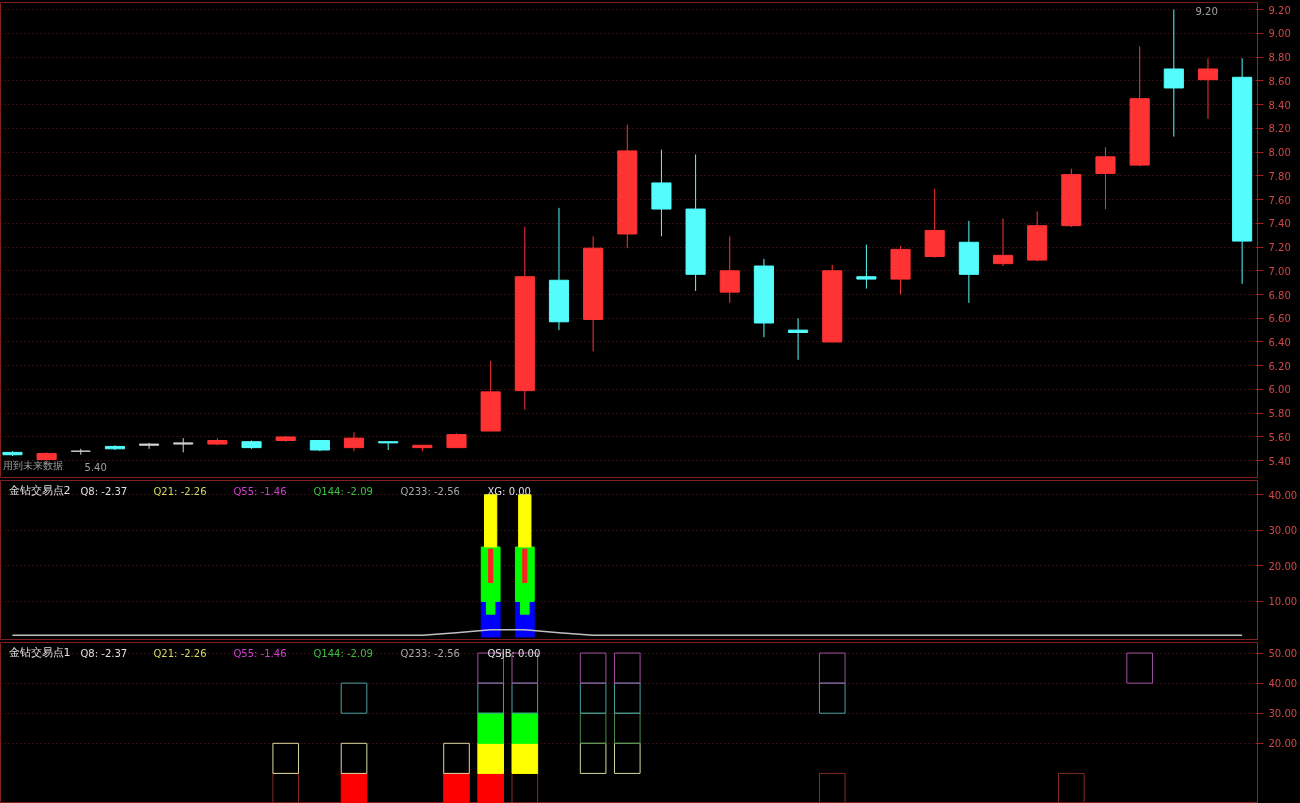  Describe the element at coordinates (1279, 461) in the screenshot. I see `y-tick-label: 5.40` at that location.